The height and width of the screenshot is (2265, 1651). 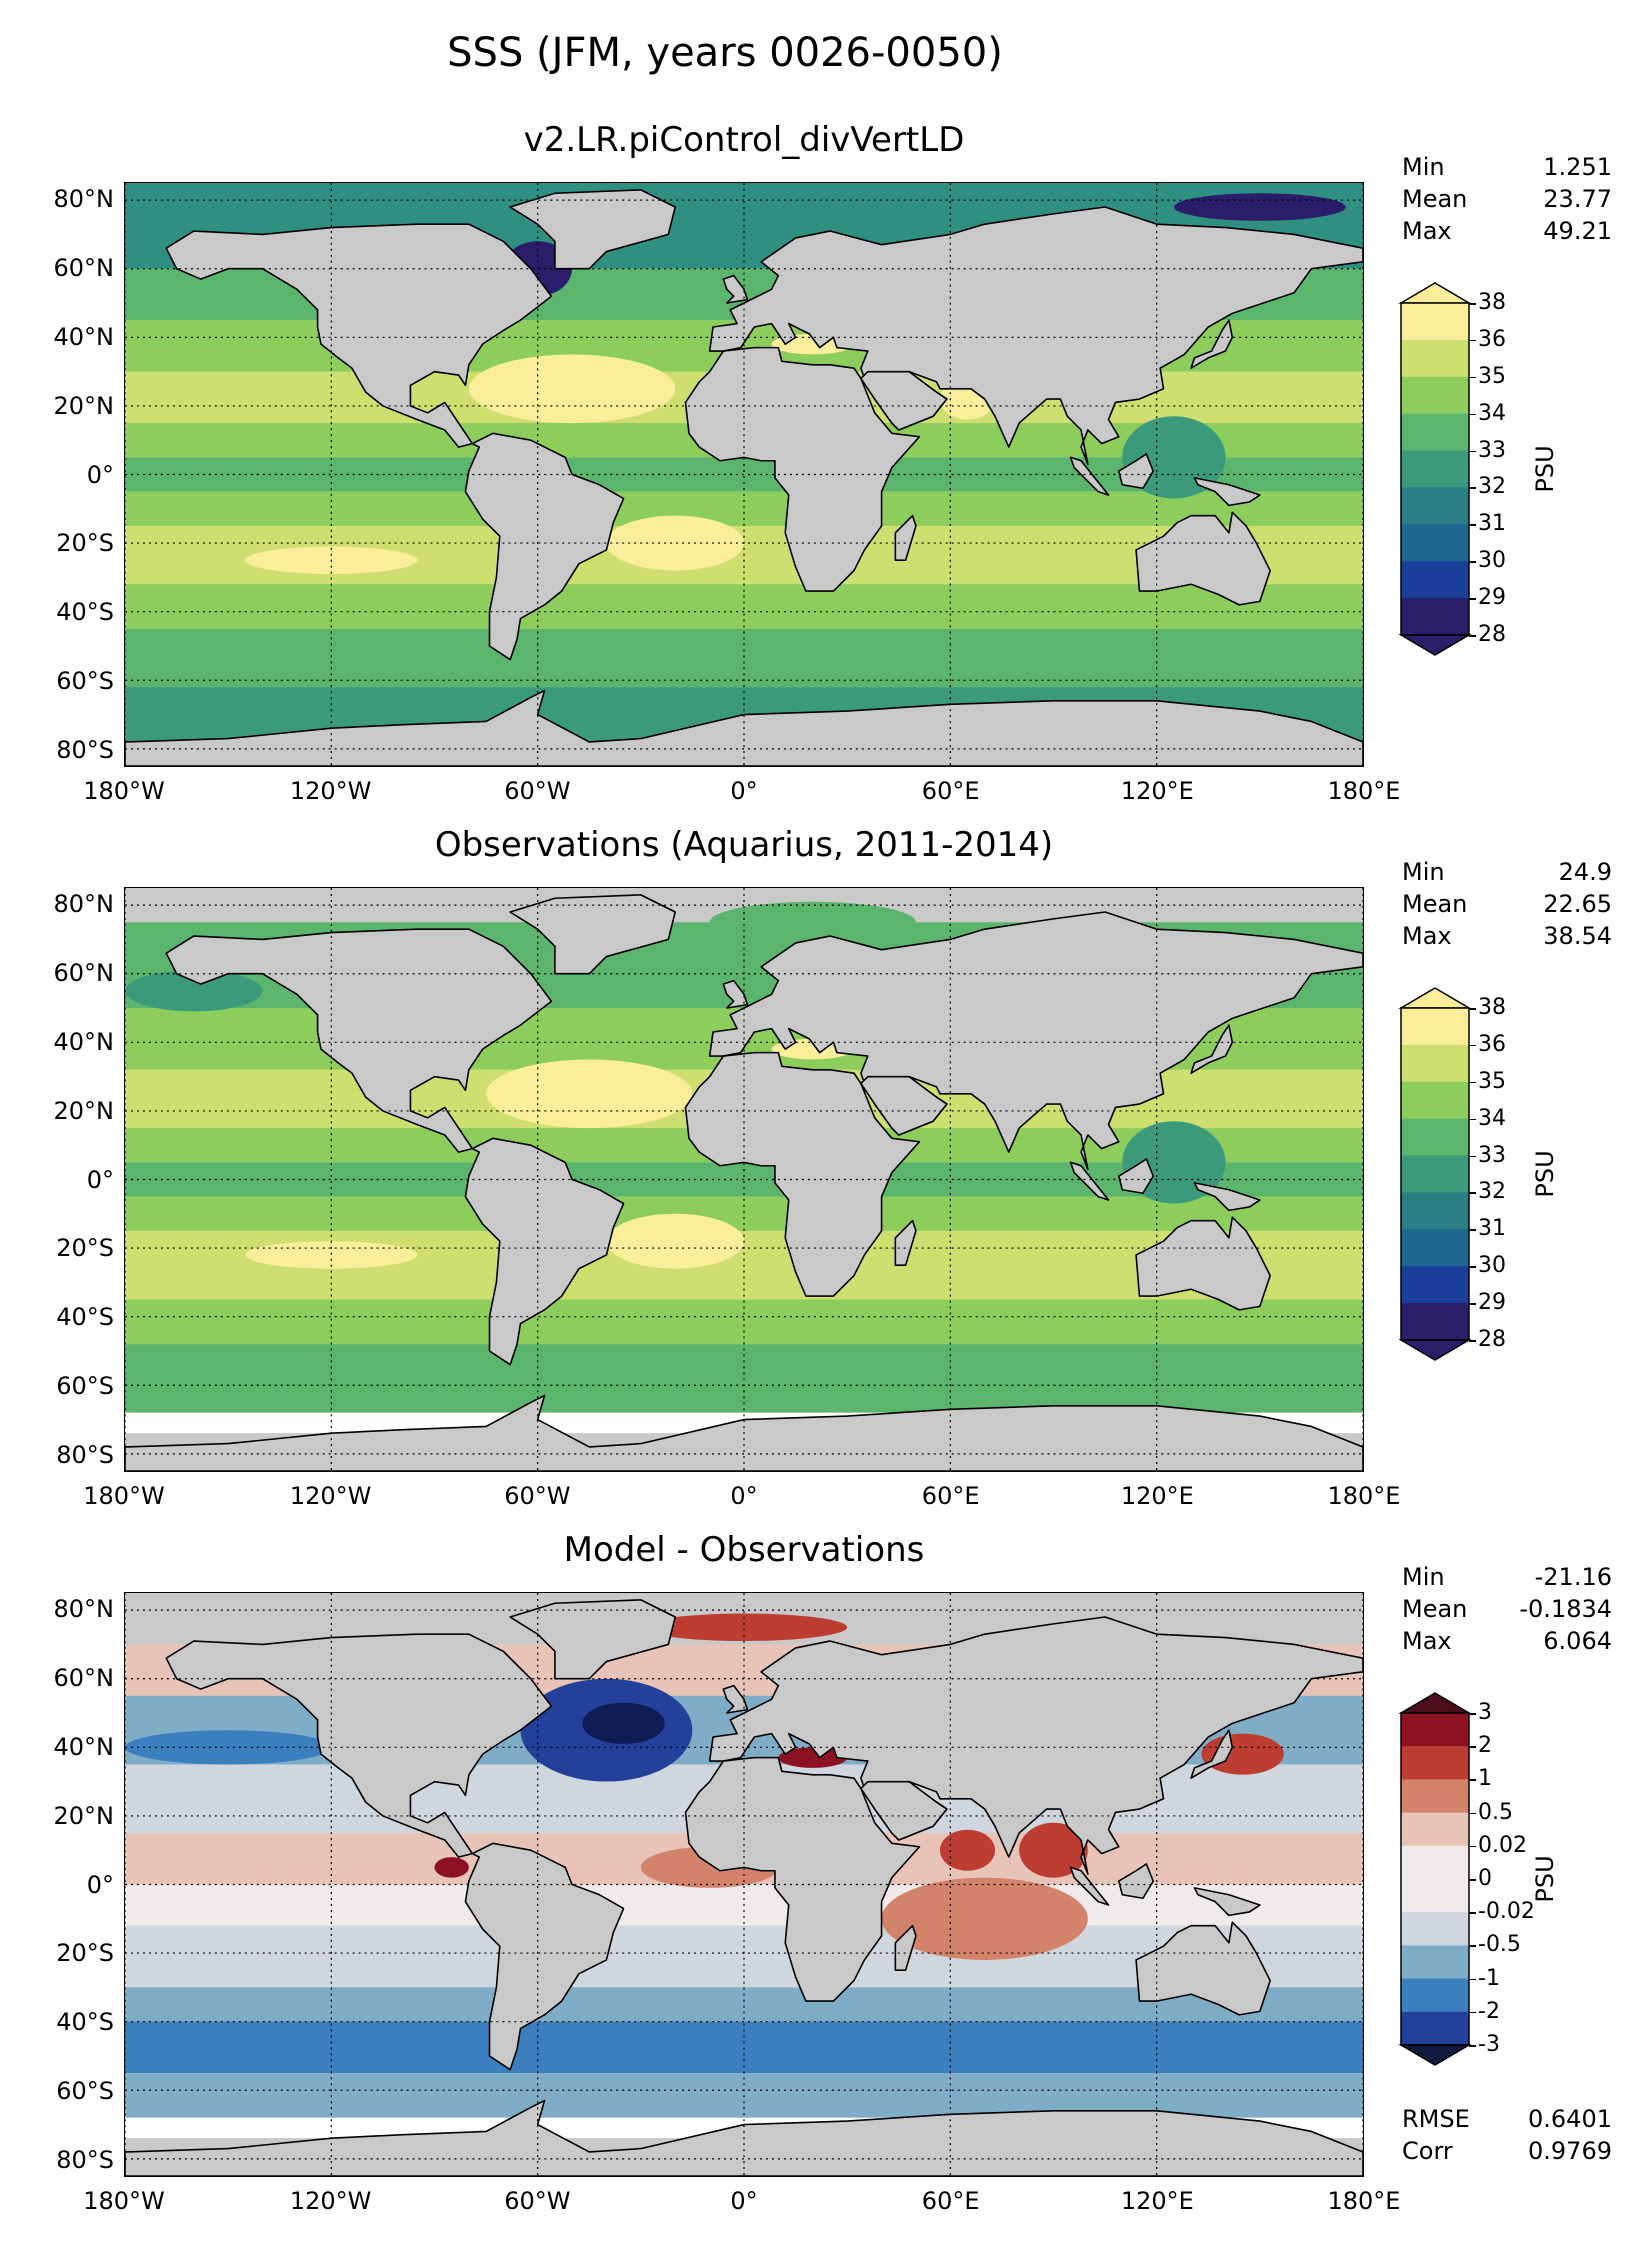 I want to click on land-greenland, so click(x=593, y=934).